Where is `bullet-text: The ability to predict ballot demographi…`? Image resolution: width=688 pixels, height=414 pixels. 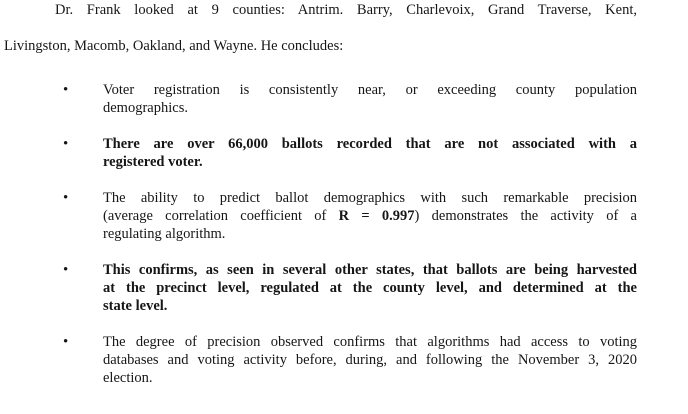
bullet-text: The ability to predict ballot demographi… is located at coordinates (370, 216).